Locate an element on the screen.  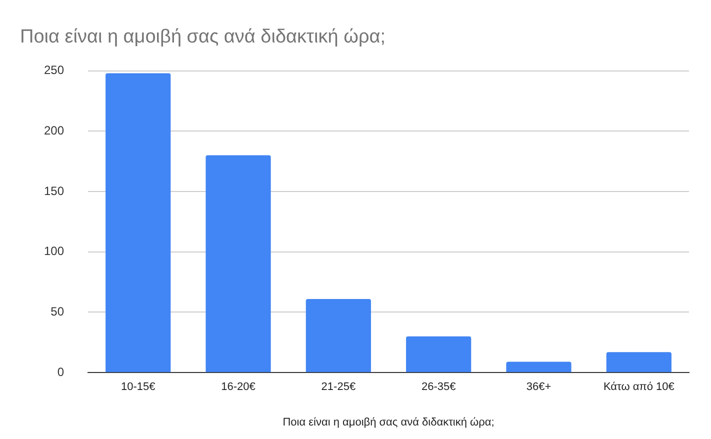
x-tick-label: 21-25€ is located at coordinates (338, 387).